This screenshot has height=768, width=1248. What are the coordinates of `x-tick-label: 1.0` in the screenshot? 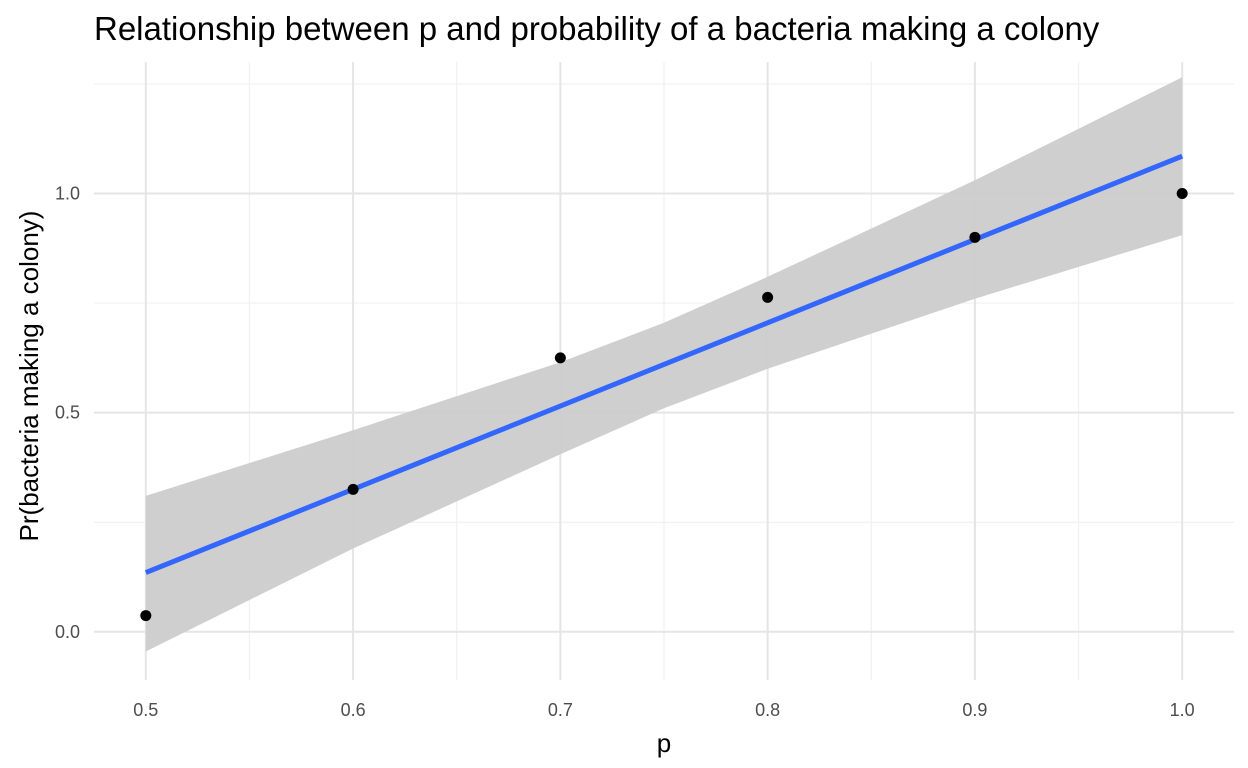 It's located at (1182, 710).